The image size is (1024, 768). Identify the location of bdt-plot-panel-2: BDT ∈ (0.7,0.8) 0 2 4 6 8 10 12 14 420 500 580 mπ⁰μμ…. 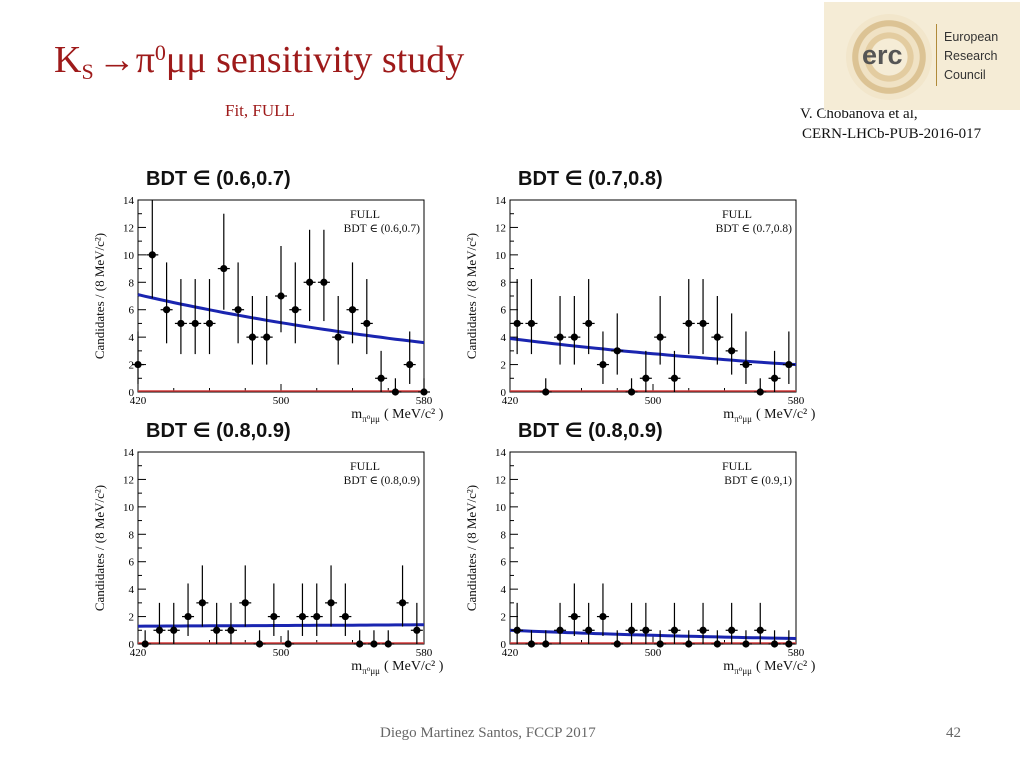
(658, 295).